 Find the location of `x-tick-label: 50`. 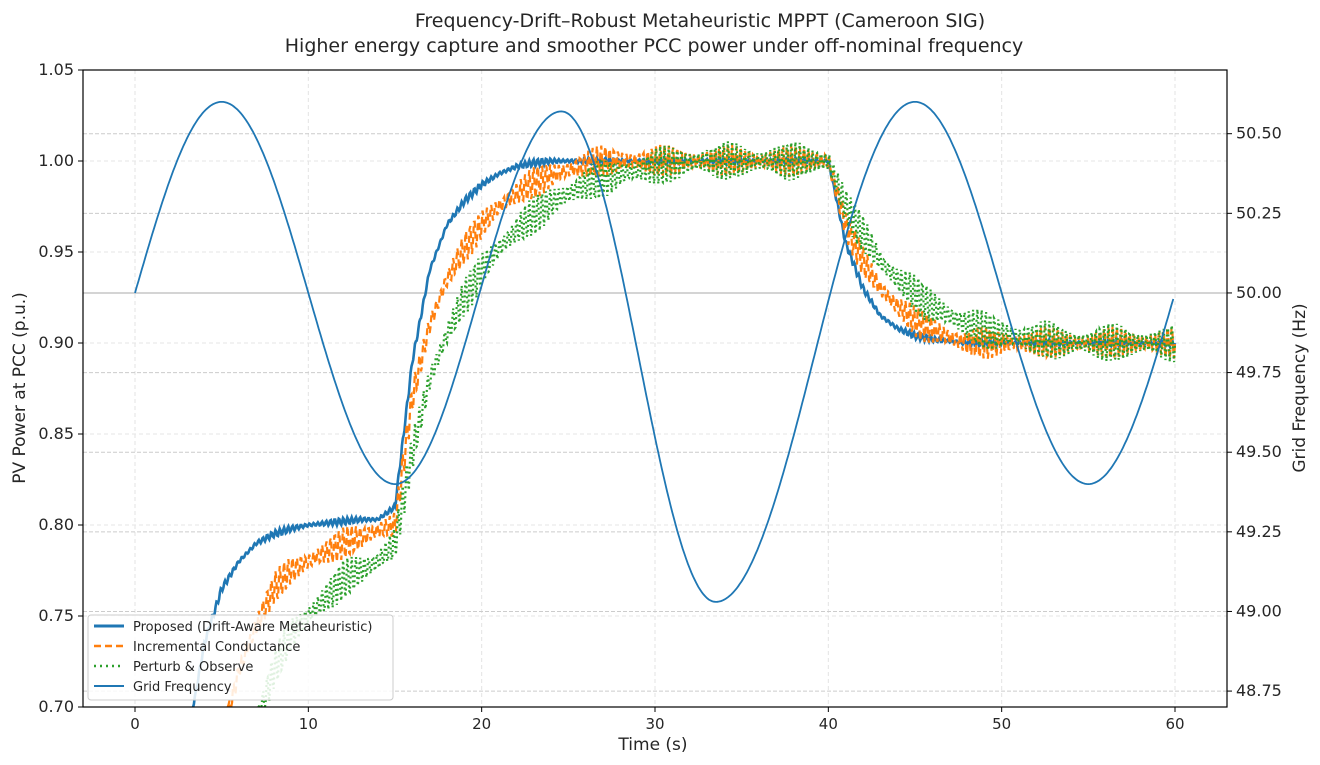

x-tick-label: 50 is located at coordinates (1001, 724).